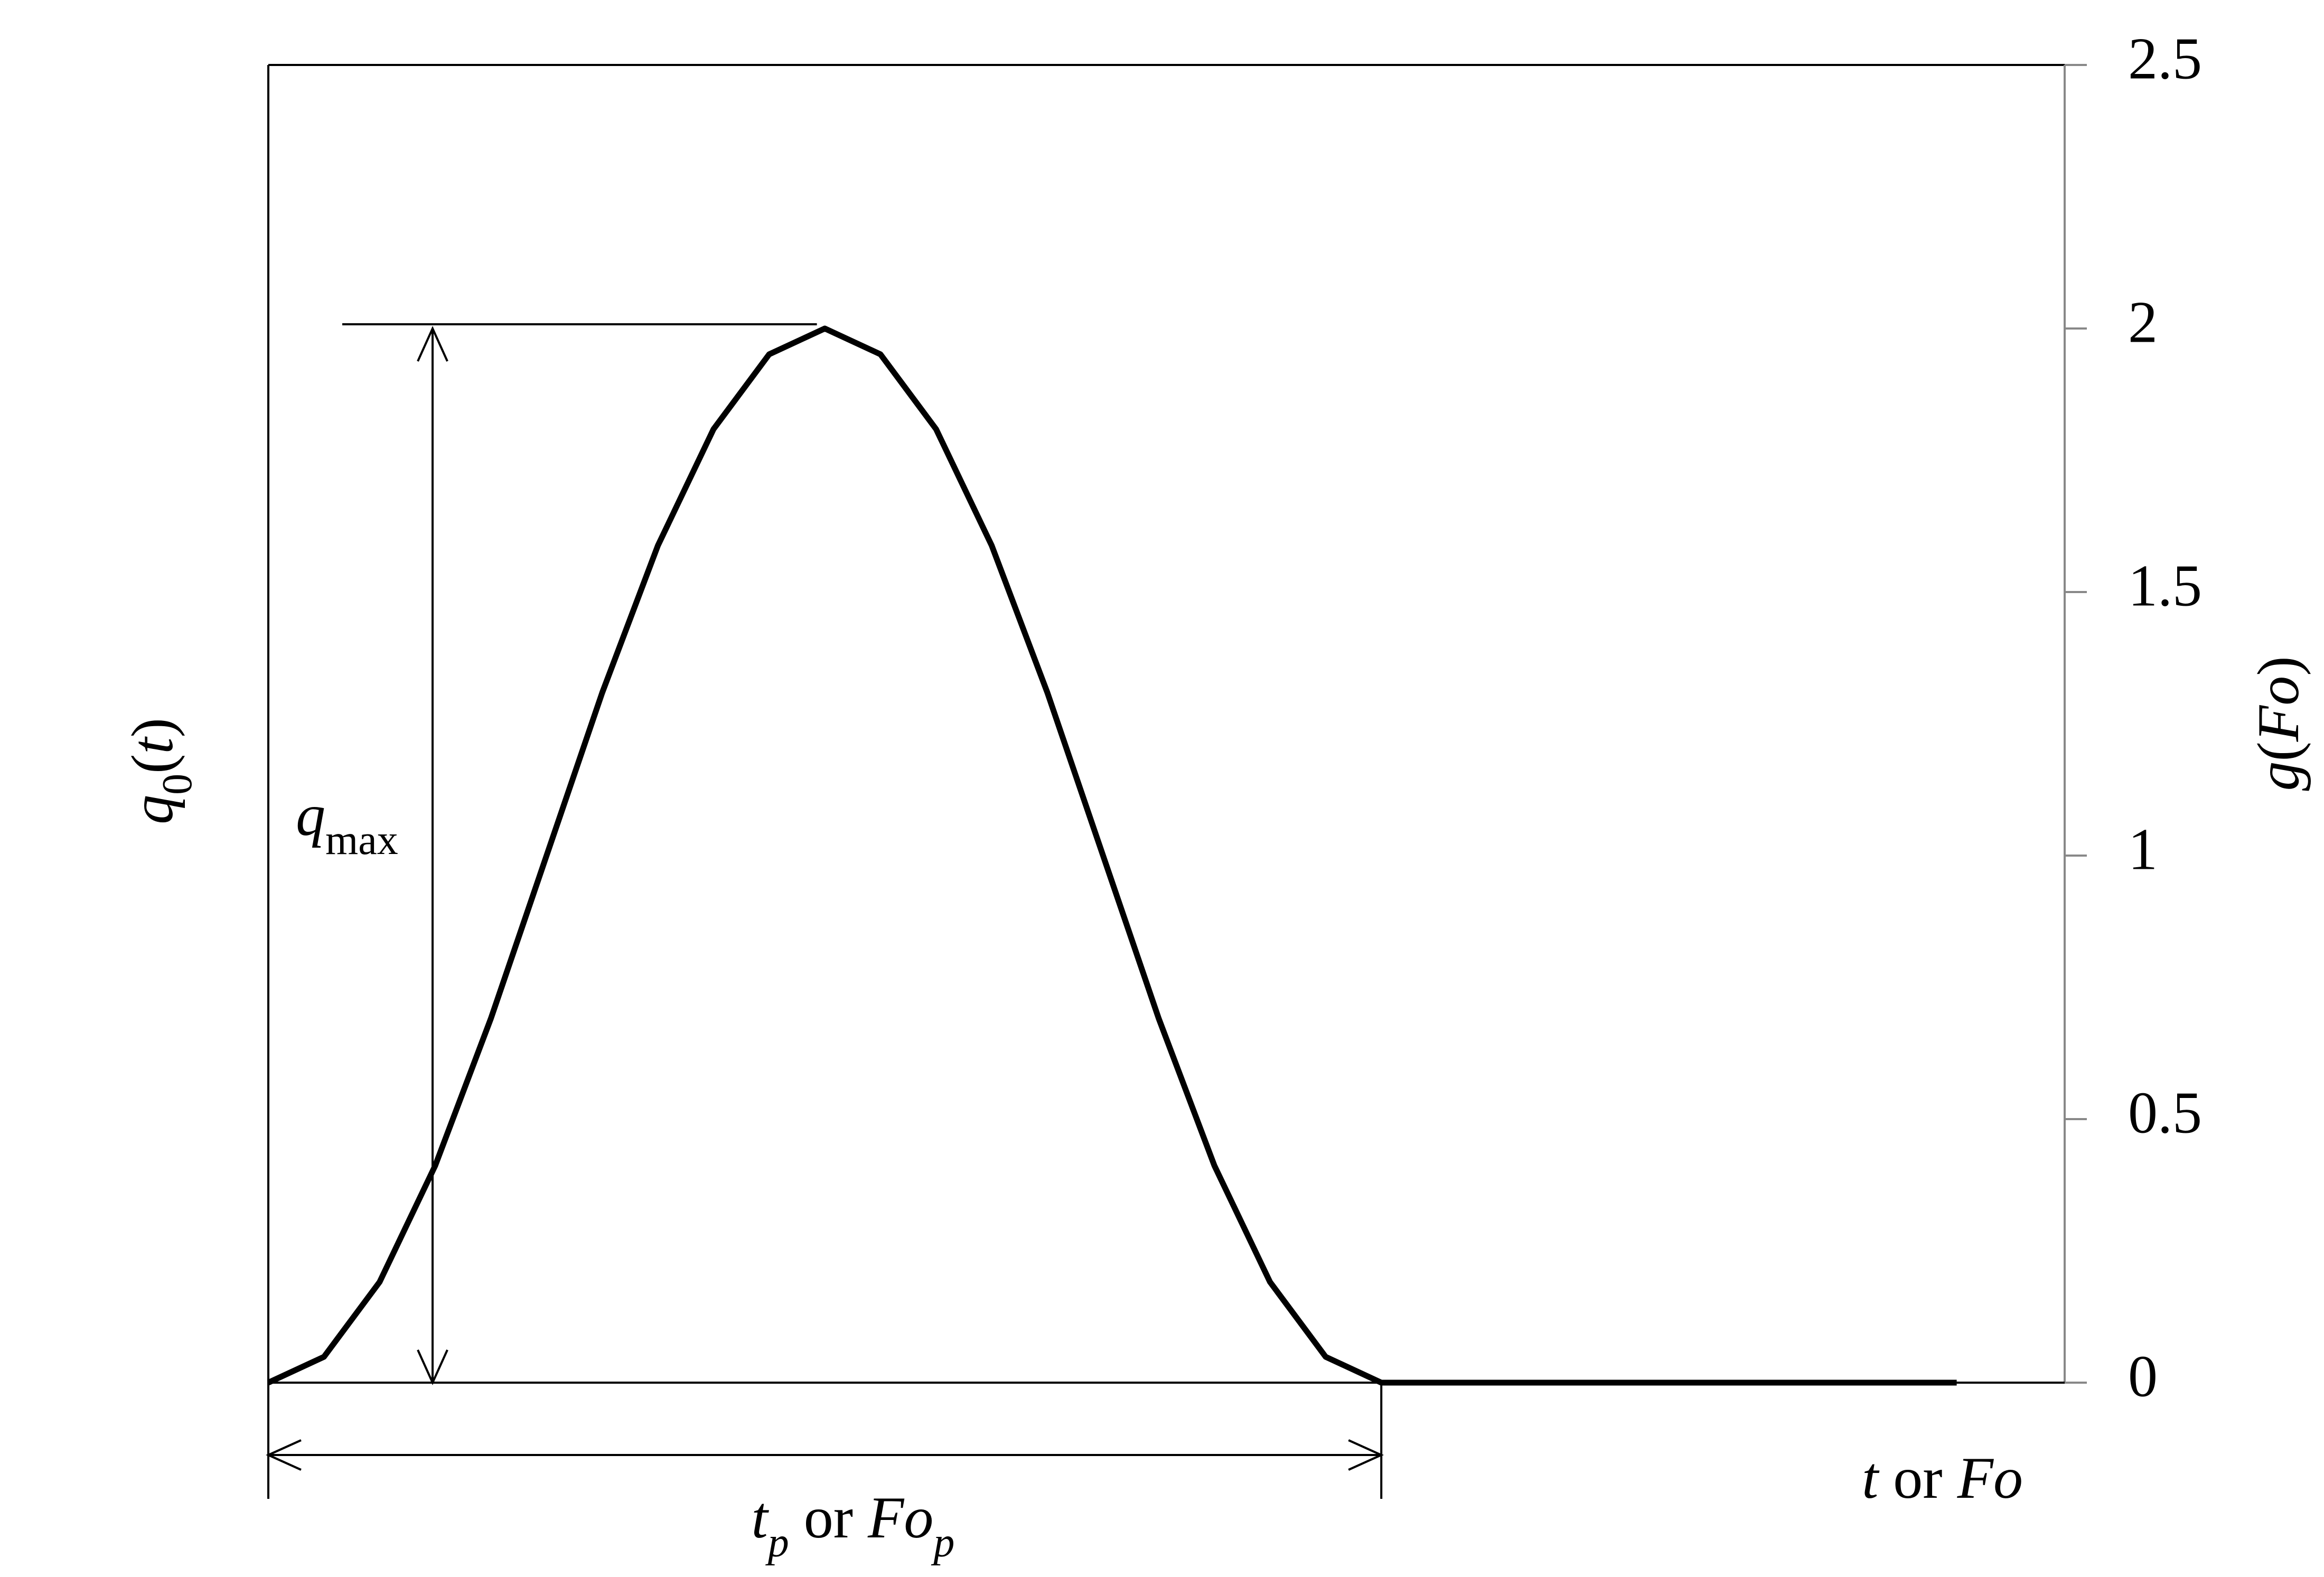 The image size is (2324, 1577). I want to click on label-part: g, so click(2278, 776).